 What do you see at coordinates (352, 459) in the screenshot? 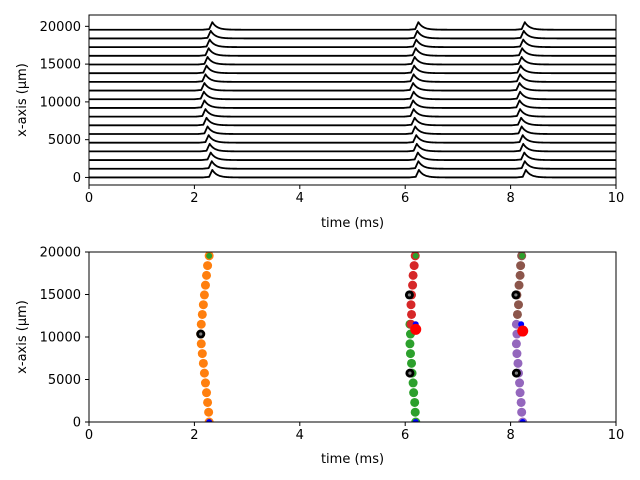
I see `bottom-x-axis-label: time (ms)` at bounding box center [352, 459].